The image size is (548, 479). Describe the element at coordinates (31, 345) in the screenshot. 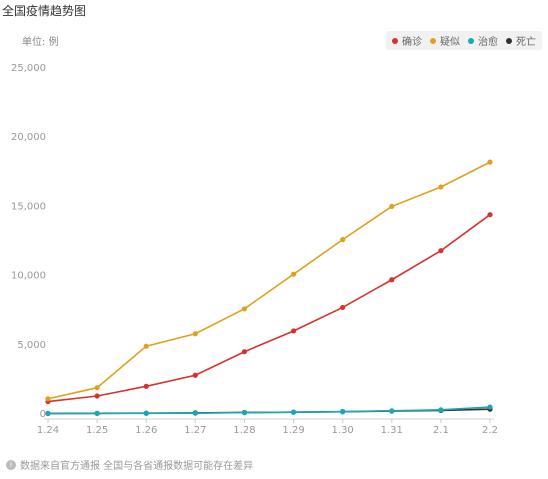

I see `y-tick-label: 5,000` at that location.